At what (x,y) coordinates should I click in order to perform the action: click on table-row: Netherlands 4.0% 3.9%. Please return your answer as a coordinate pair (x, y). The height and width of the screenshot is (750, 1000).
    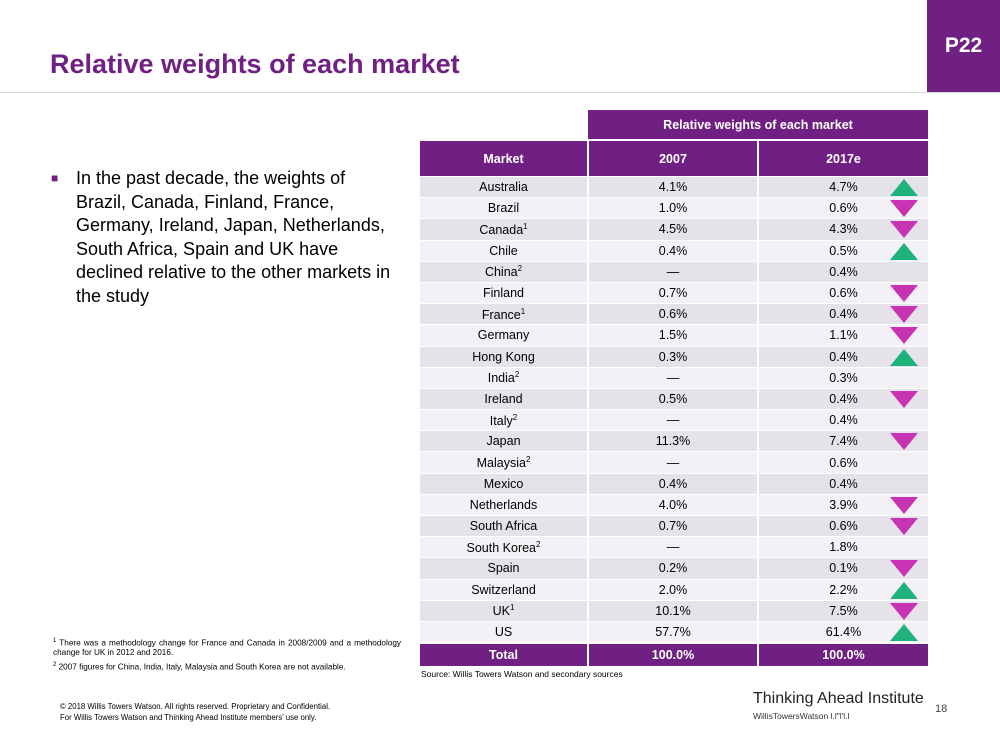
    Looking at the image, I should click on (674, 504).